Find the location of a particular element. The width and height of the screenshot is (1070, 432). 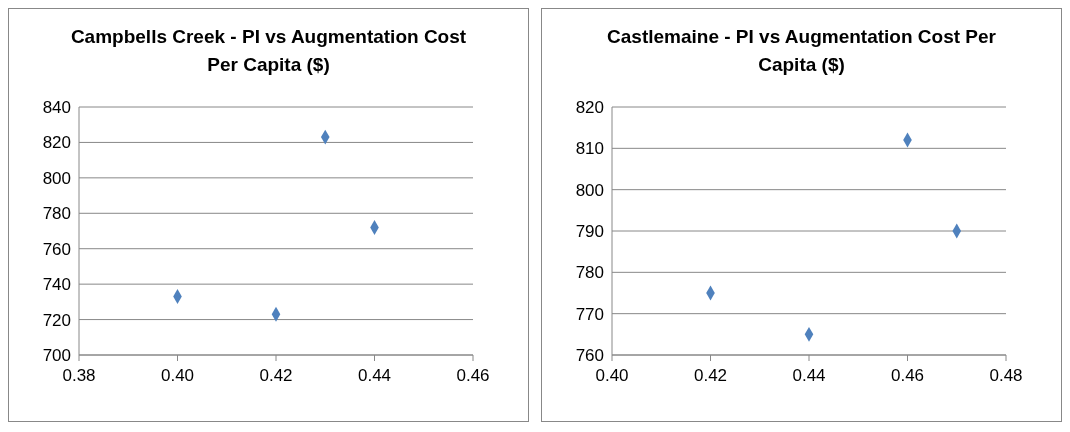

x-tick-label: 0.38 is located at coordinates (79, 376).